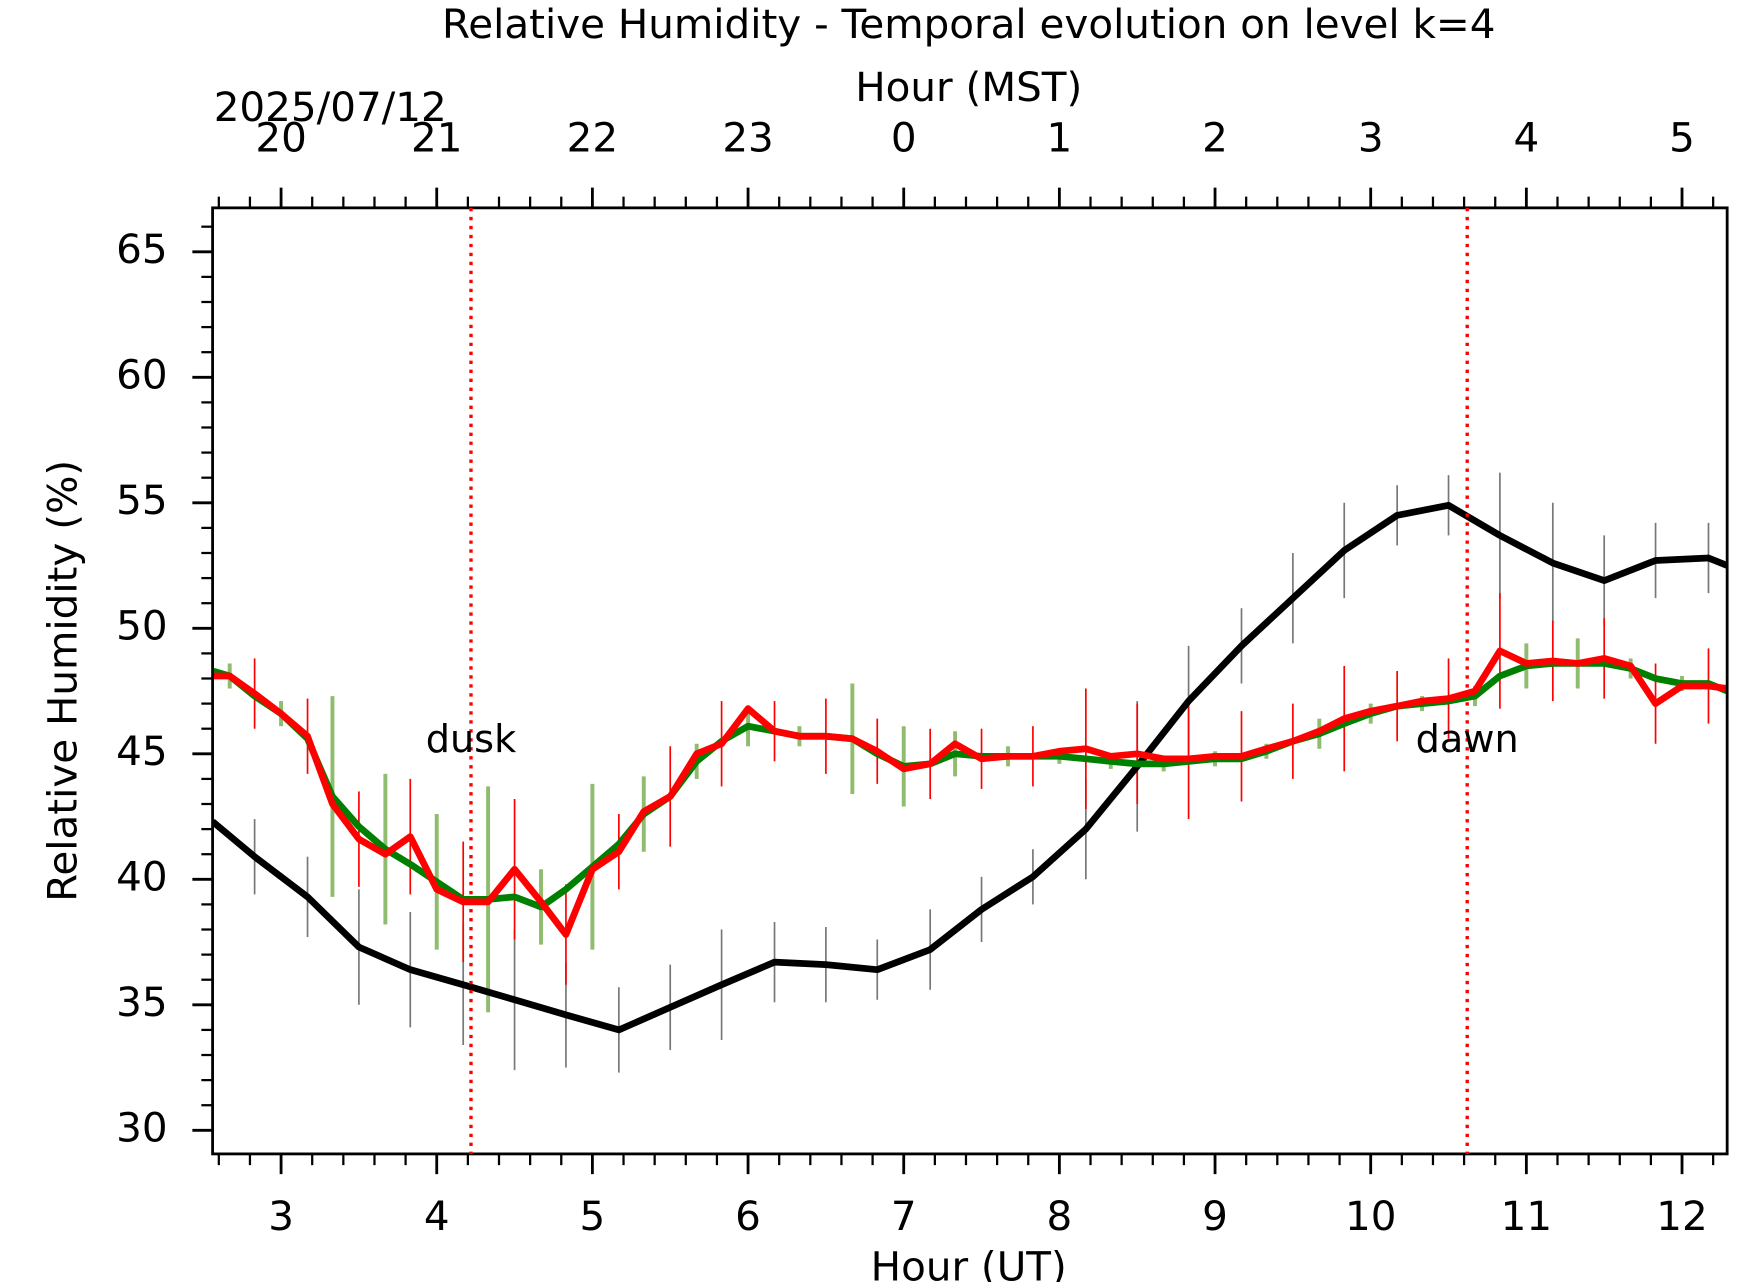 The height and width of the screenshot is (1282, 1742). Describe the element at coordinates (904, 1216) in the screenshot. I see `x-tick-label: 7` at that location.